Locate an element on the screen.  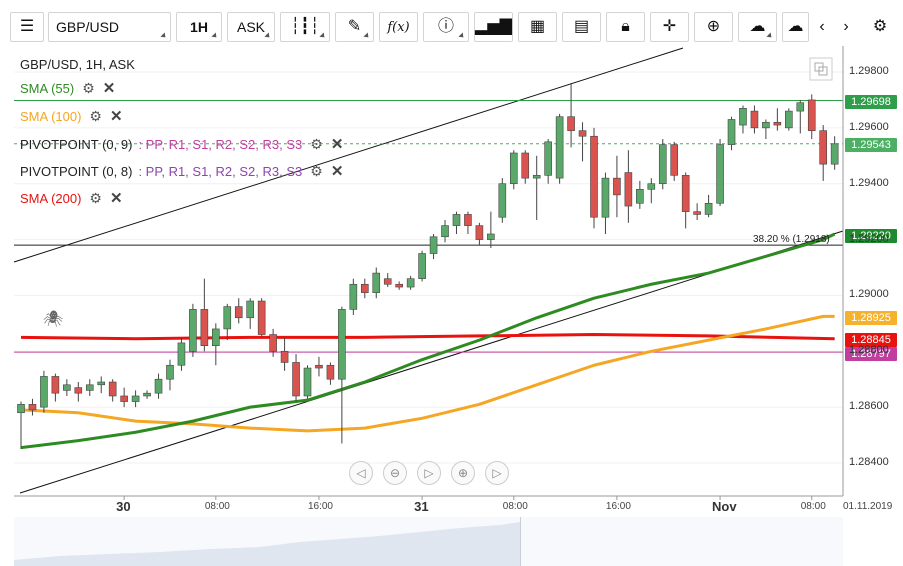
timeframe-selector: 1H is located at coordinates (199, 27).